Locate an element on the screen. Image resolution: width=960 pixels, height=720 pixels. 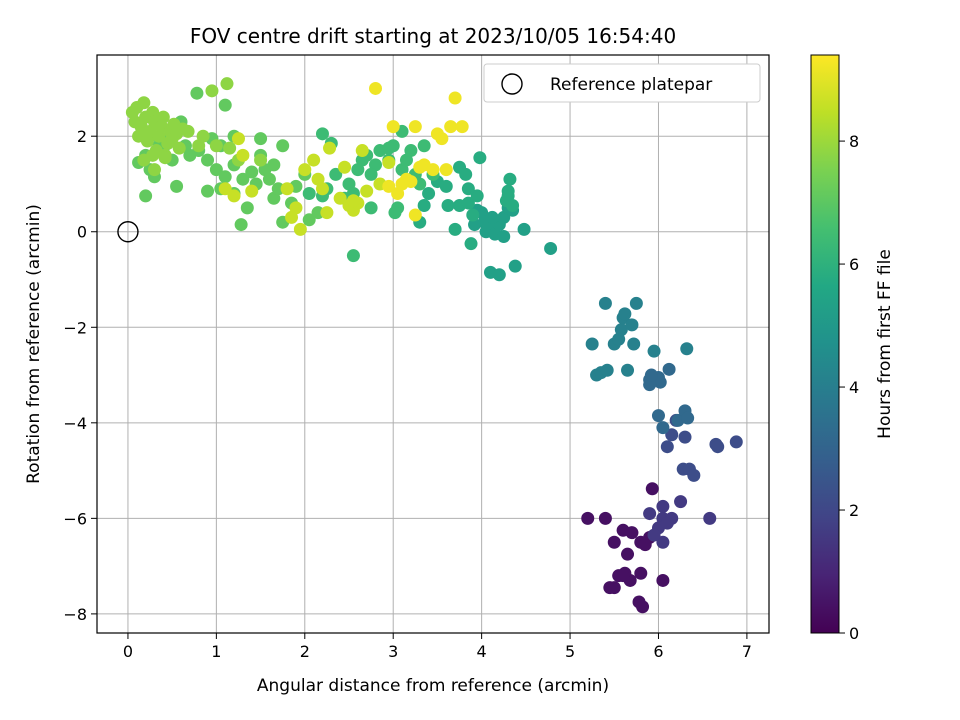
x-tick-label: 1 is located at coordinates (216, 651).